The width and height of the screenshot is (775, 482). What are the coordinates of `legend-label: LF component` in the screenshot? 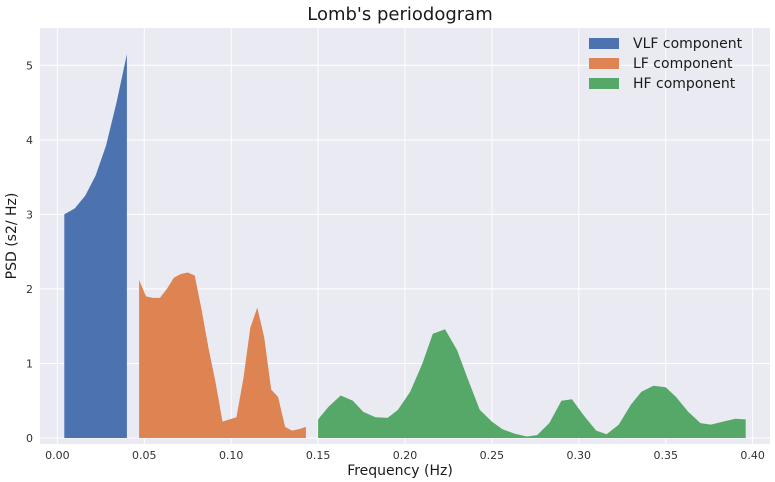 It's located at (683, 64).